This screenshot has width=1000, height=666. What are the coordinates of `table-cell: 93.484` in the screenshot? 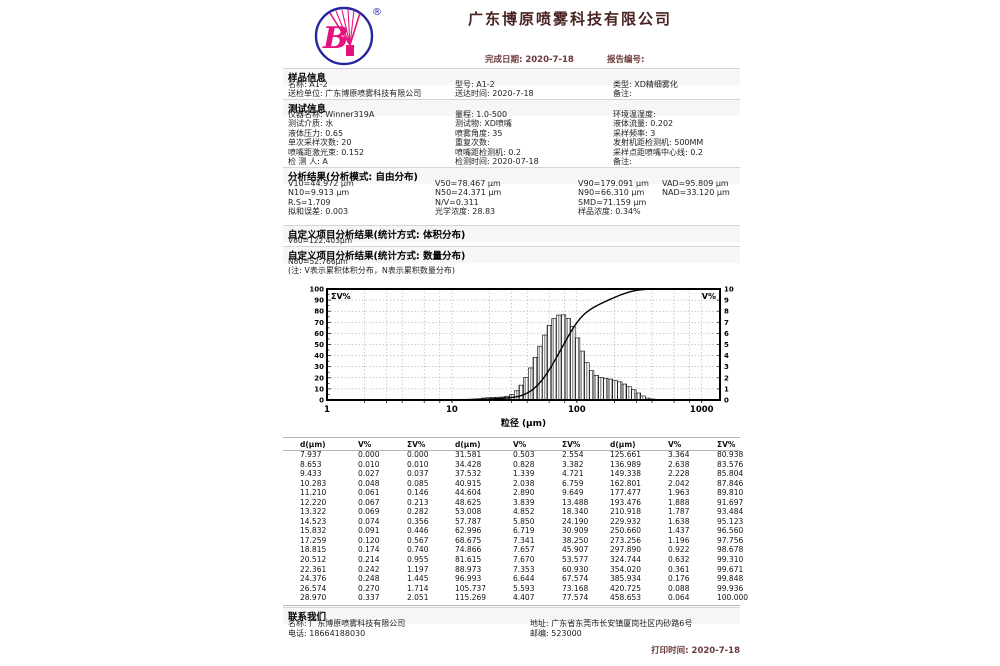 It's located at (730, 512).